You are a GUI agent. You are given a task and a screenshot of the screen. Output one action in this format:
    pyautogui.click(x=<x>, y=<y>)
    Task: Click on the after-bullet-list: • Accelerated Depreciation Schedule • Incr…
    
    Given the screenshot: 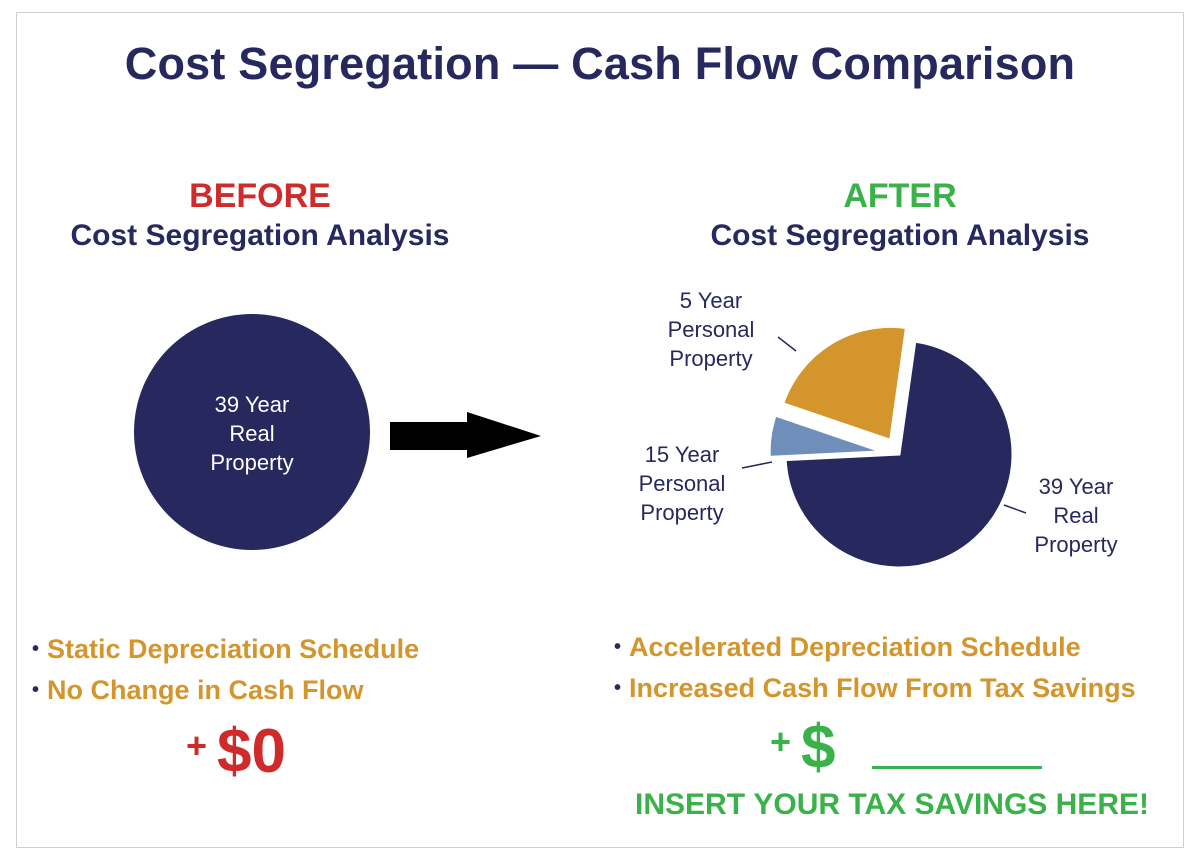 What is the action you would take?
    pyautogui.click(x=875, y=669)
    